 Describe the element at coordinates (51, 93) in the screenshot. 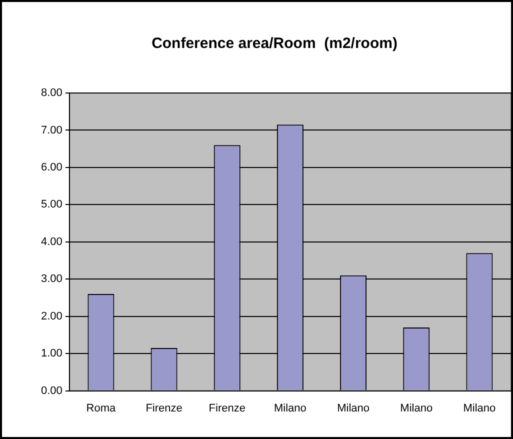

I see `y-tick-label: 8.00` at that location.